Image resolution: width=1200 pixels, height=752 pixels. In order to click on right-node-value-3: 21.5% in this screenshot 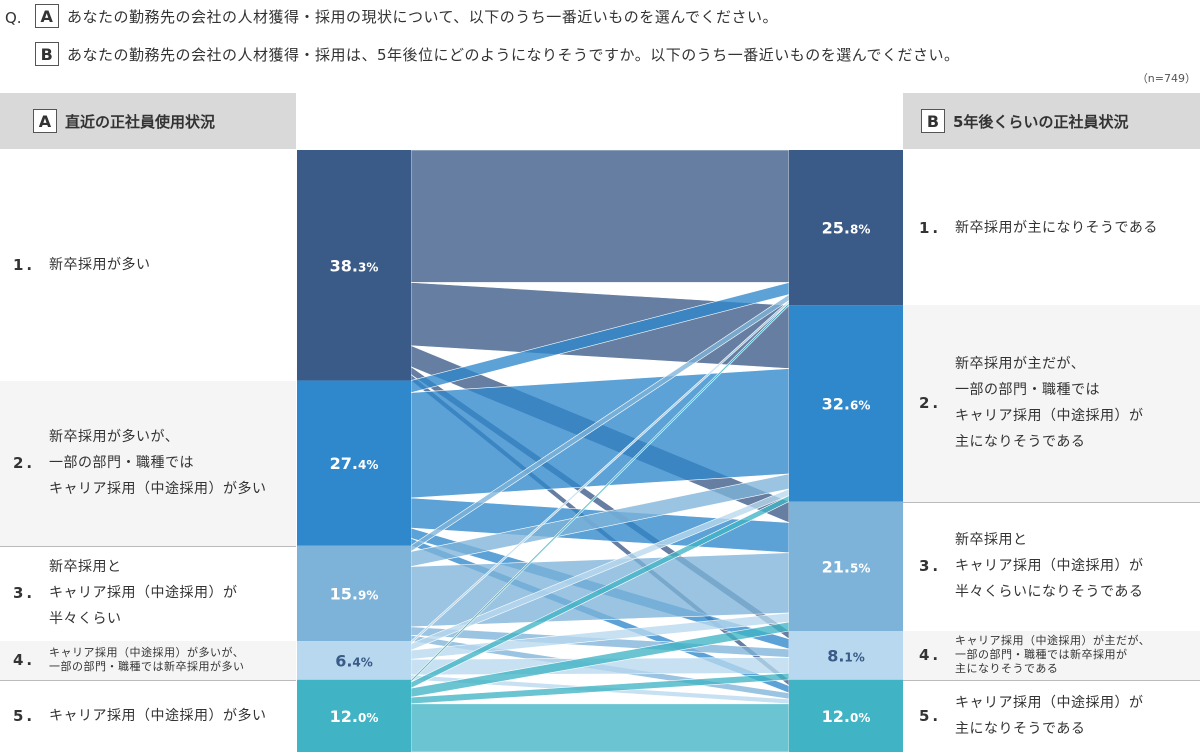, I will do `click(846, 566)`.